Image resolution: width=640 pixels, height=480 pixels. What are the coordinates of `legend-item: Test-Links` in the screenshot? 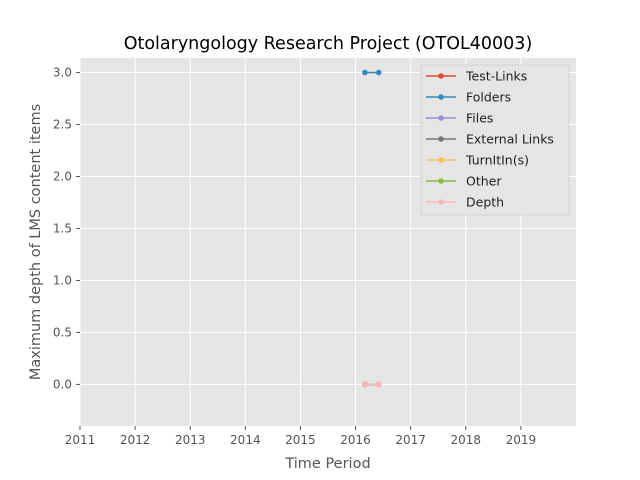 It's located at (476, 76).